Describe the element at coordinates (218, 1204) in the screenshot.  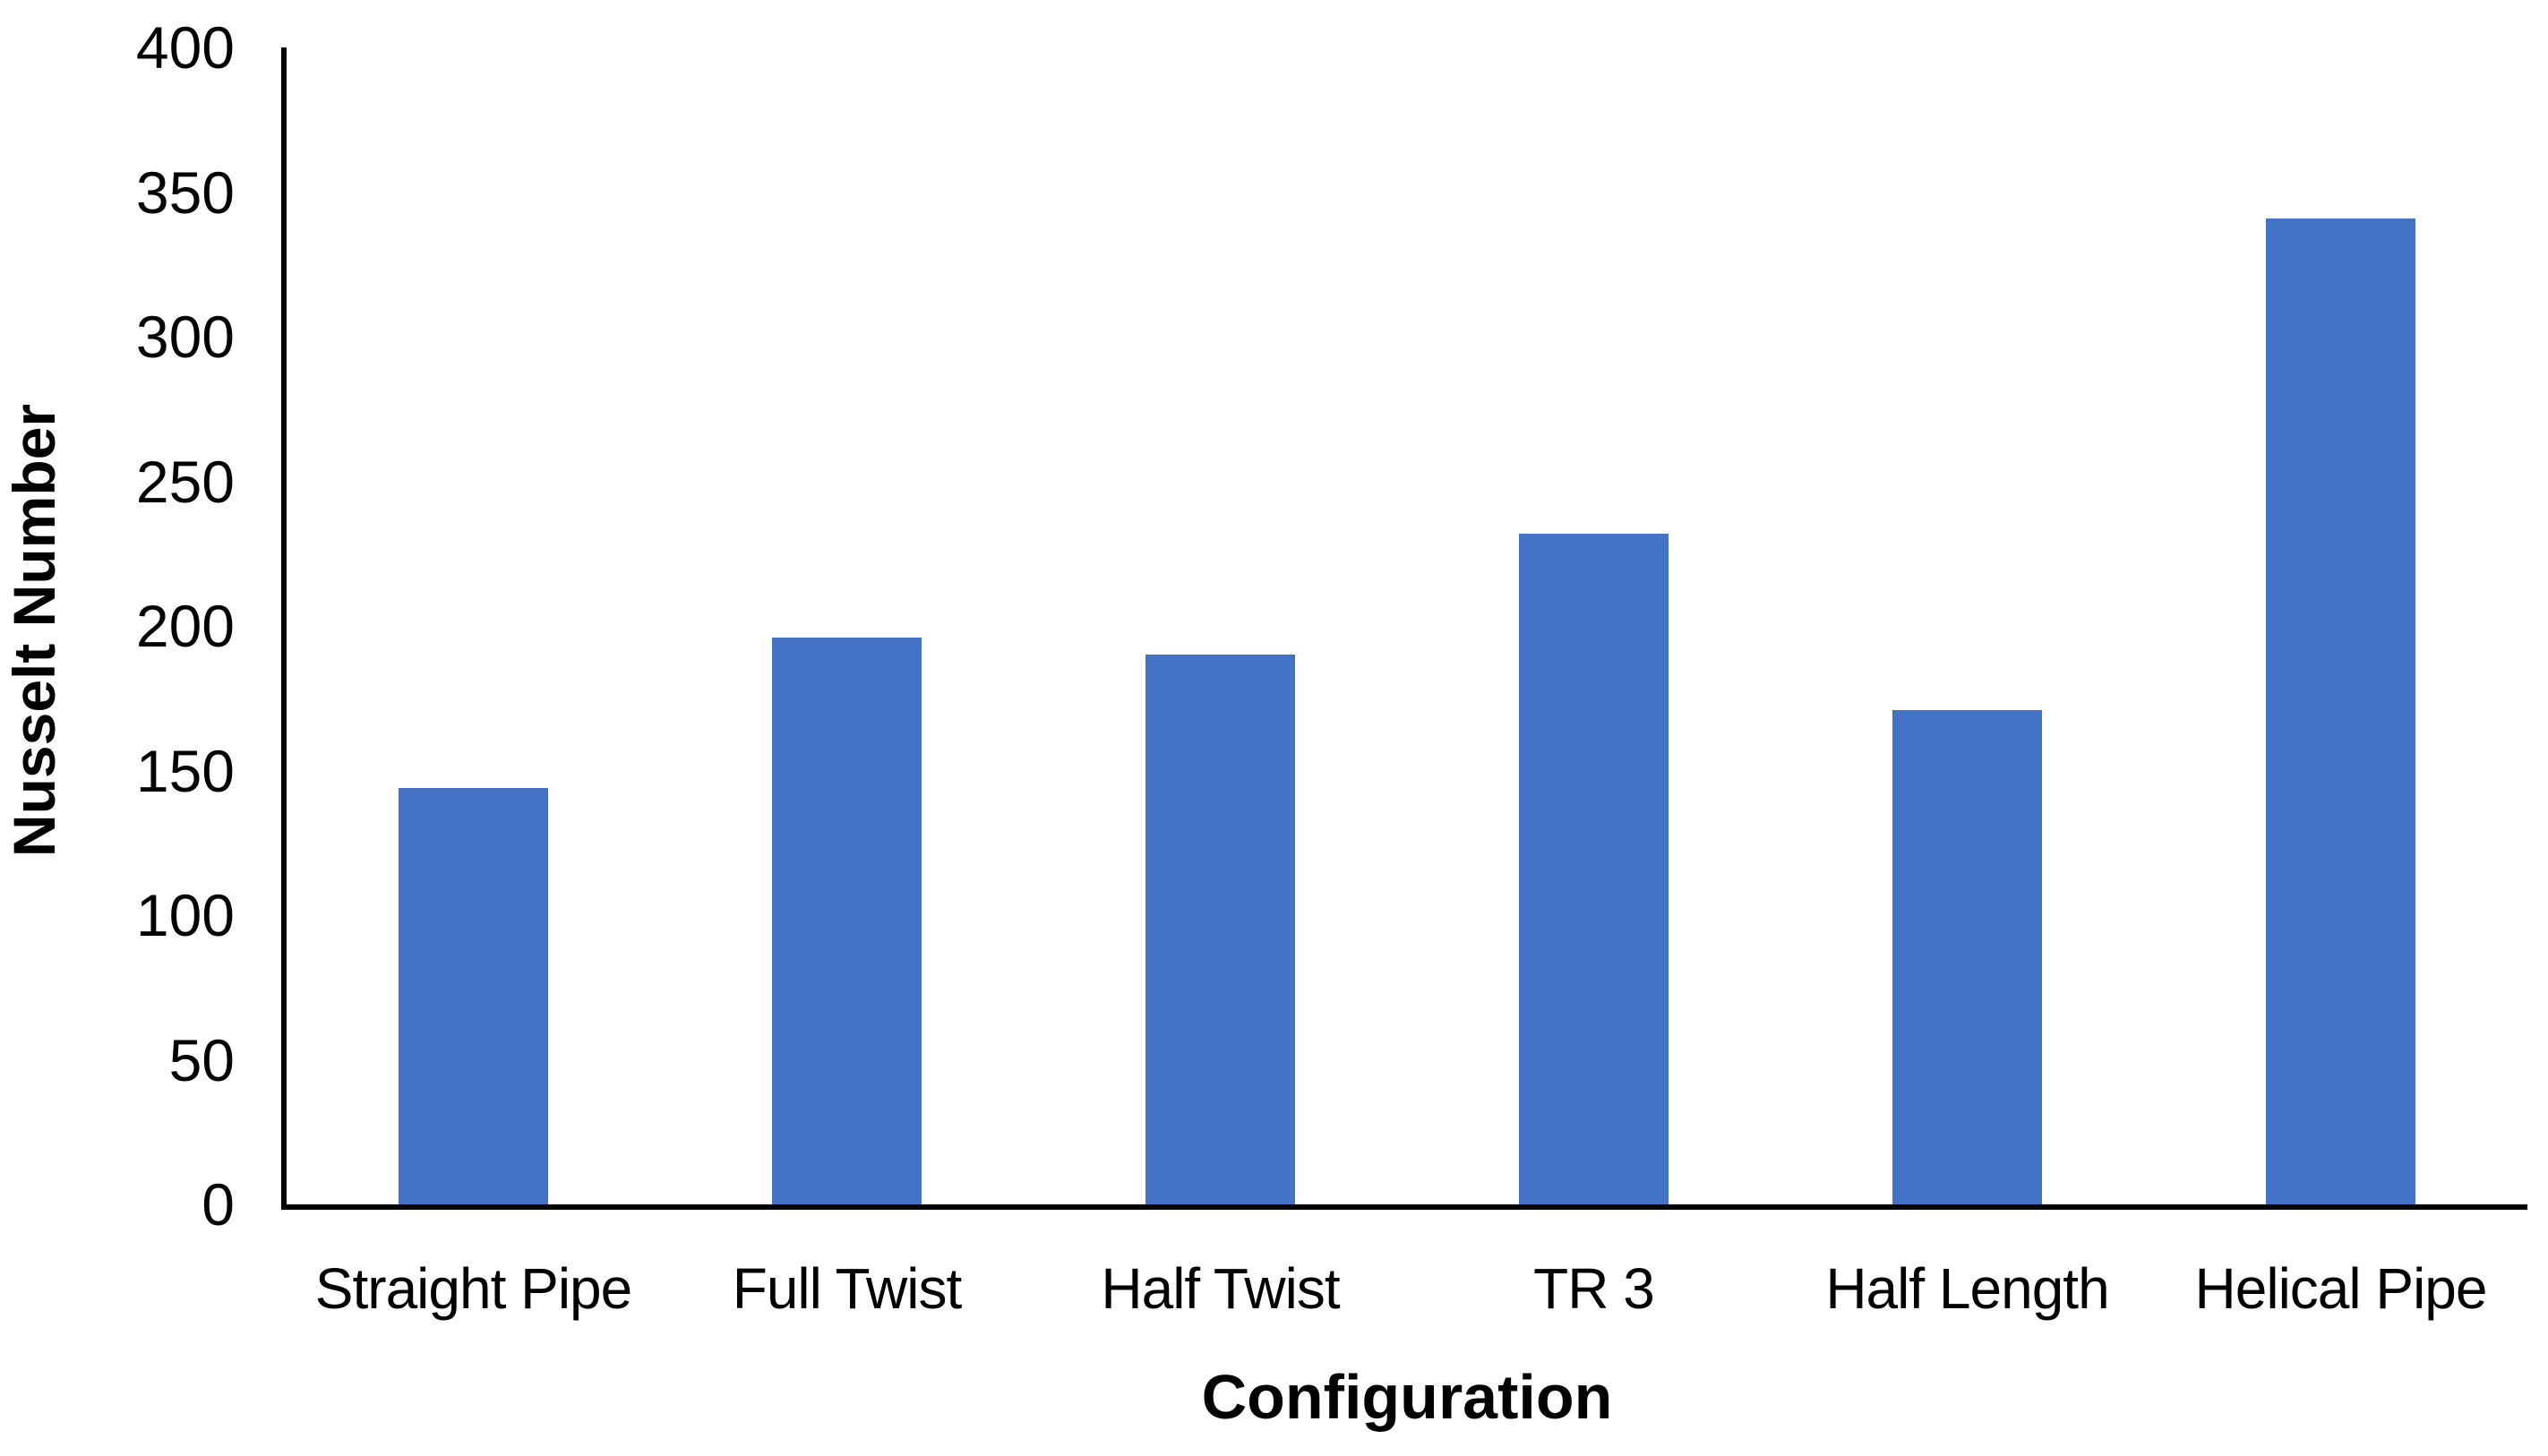
I see `y-tick-label-0: 0` at that location.